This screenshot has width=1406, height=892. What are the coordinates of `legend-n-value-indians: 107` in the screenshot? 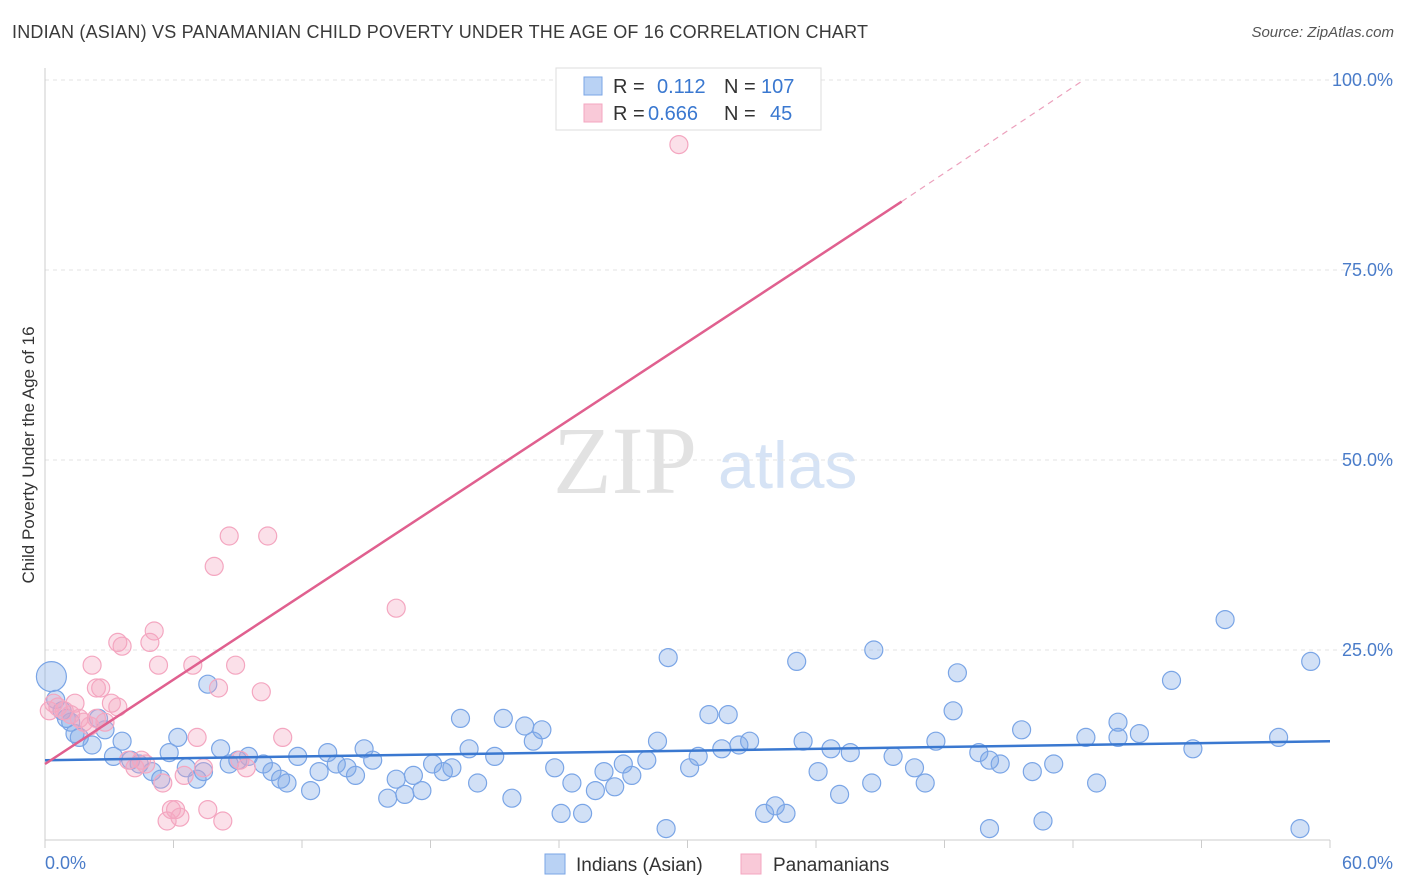 It's located at (777, 87).